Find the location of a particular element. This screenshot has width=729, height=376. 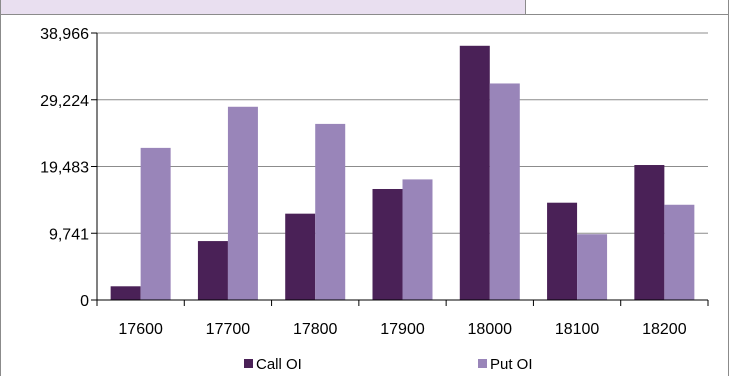

y-tick-label: 9,741 is located at coordinates (69, 234).